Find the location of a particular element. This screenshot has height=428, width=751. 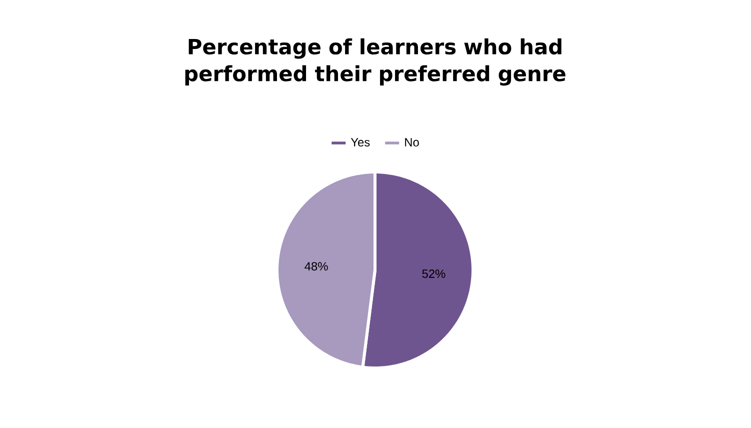

data-label: 48% is located at coordinates (316, 266).